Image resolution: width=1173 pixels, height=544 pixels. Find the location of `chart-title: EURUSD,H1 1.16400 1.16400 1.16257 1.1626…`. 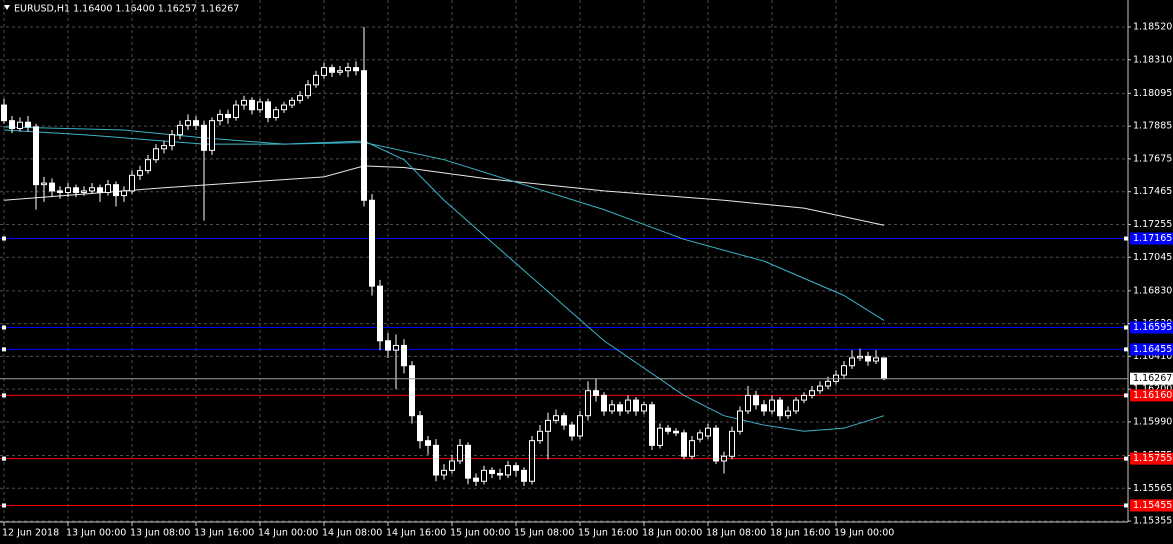

chart-title: EURUSD,H1 1.16400 1.16400 1.16257 1.1626… is located at coordinates (126, 9).